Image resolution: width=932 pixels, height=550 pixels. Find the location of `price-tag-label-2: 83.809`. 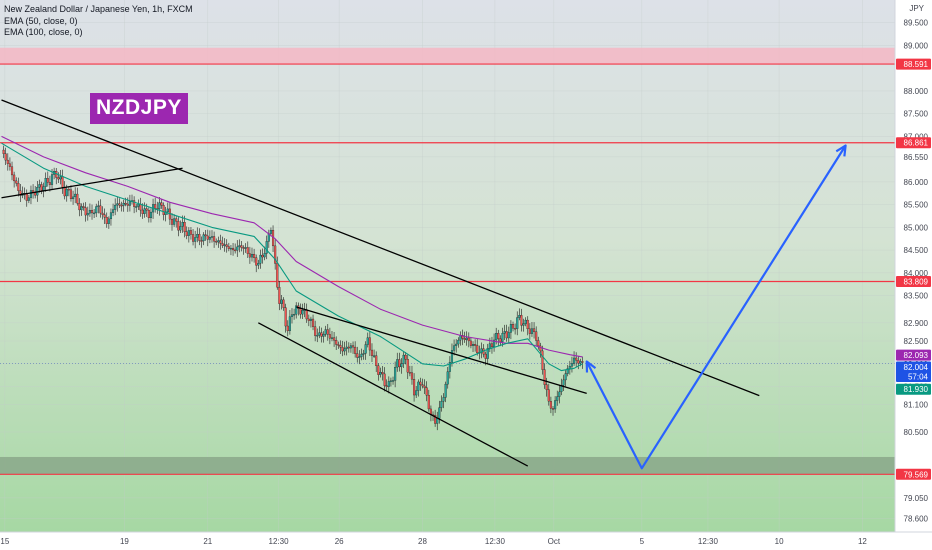

price-tag-label-2: 83.809 is located at coordinates (916, 282).